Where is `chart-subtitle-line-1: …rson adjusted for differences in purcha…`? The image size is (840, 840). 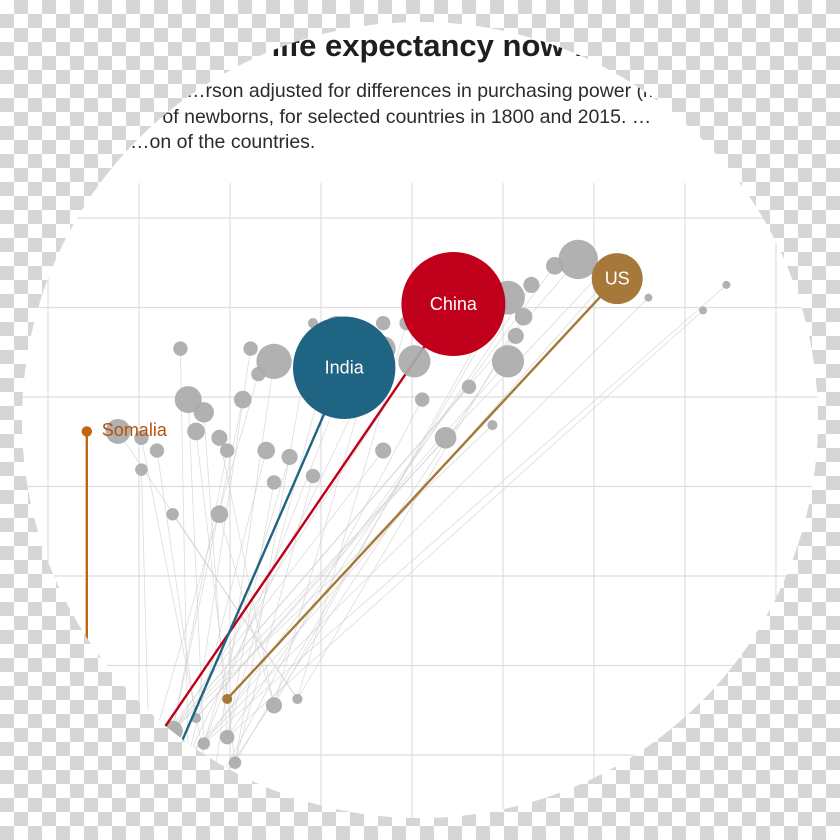
chart-subtitle-line-1: …rson adjusted for differences in purcha… is located at coordinates (426, 91).